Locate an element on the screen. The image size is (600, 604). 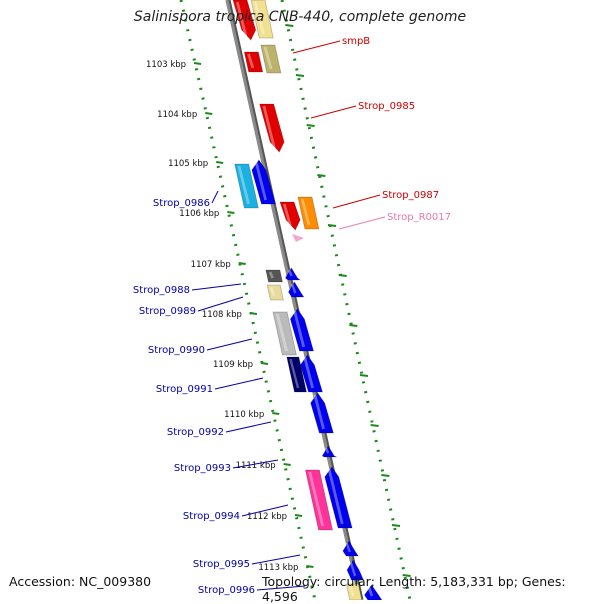
ruler-tick-label: 1103 kbp is located at coordinates (166, 65).